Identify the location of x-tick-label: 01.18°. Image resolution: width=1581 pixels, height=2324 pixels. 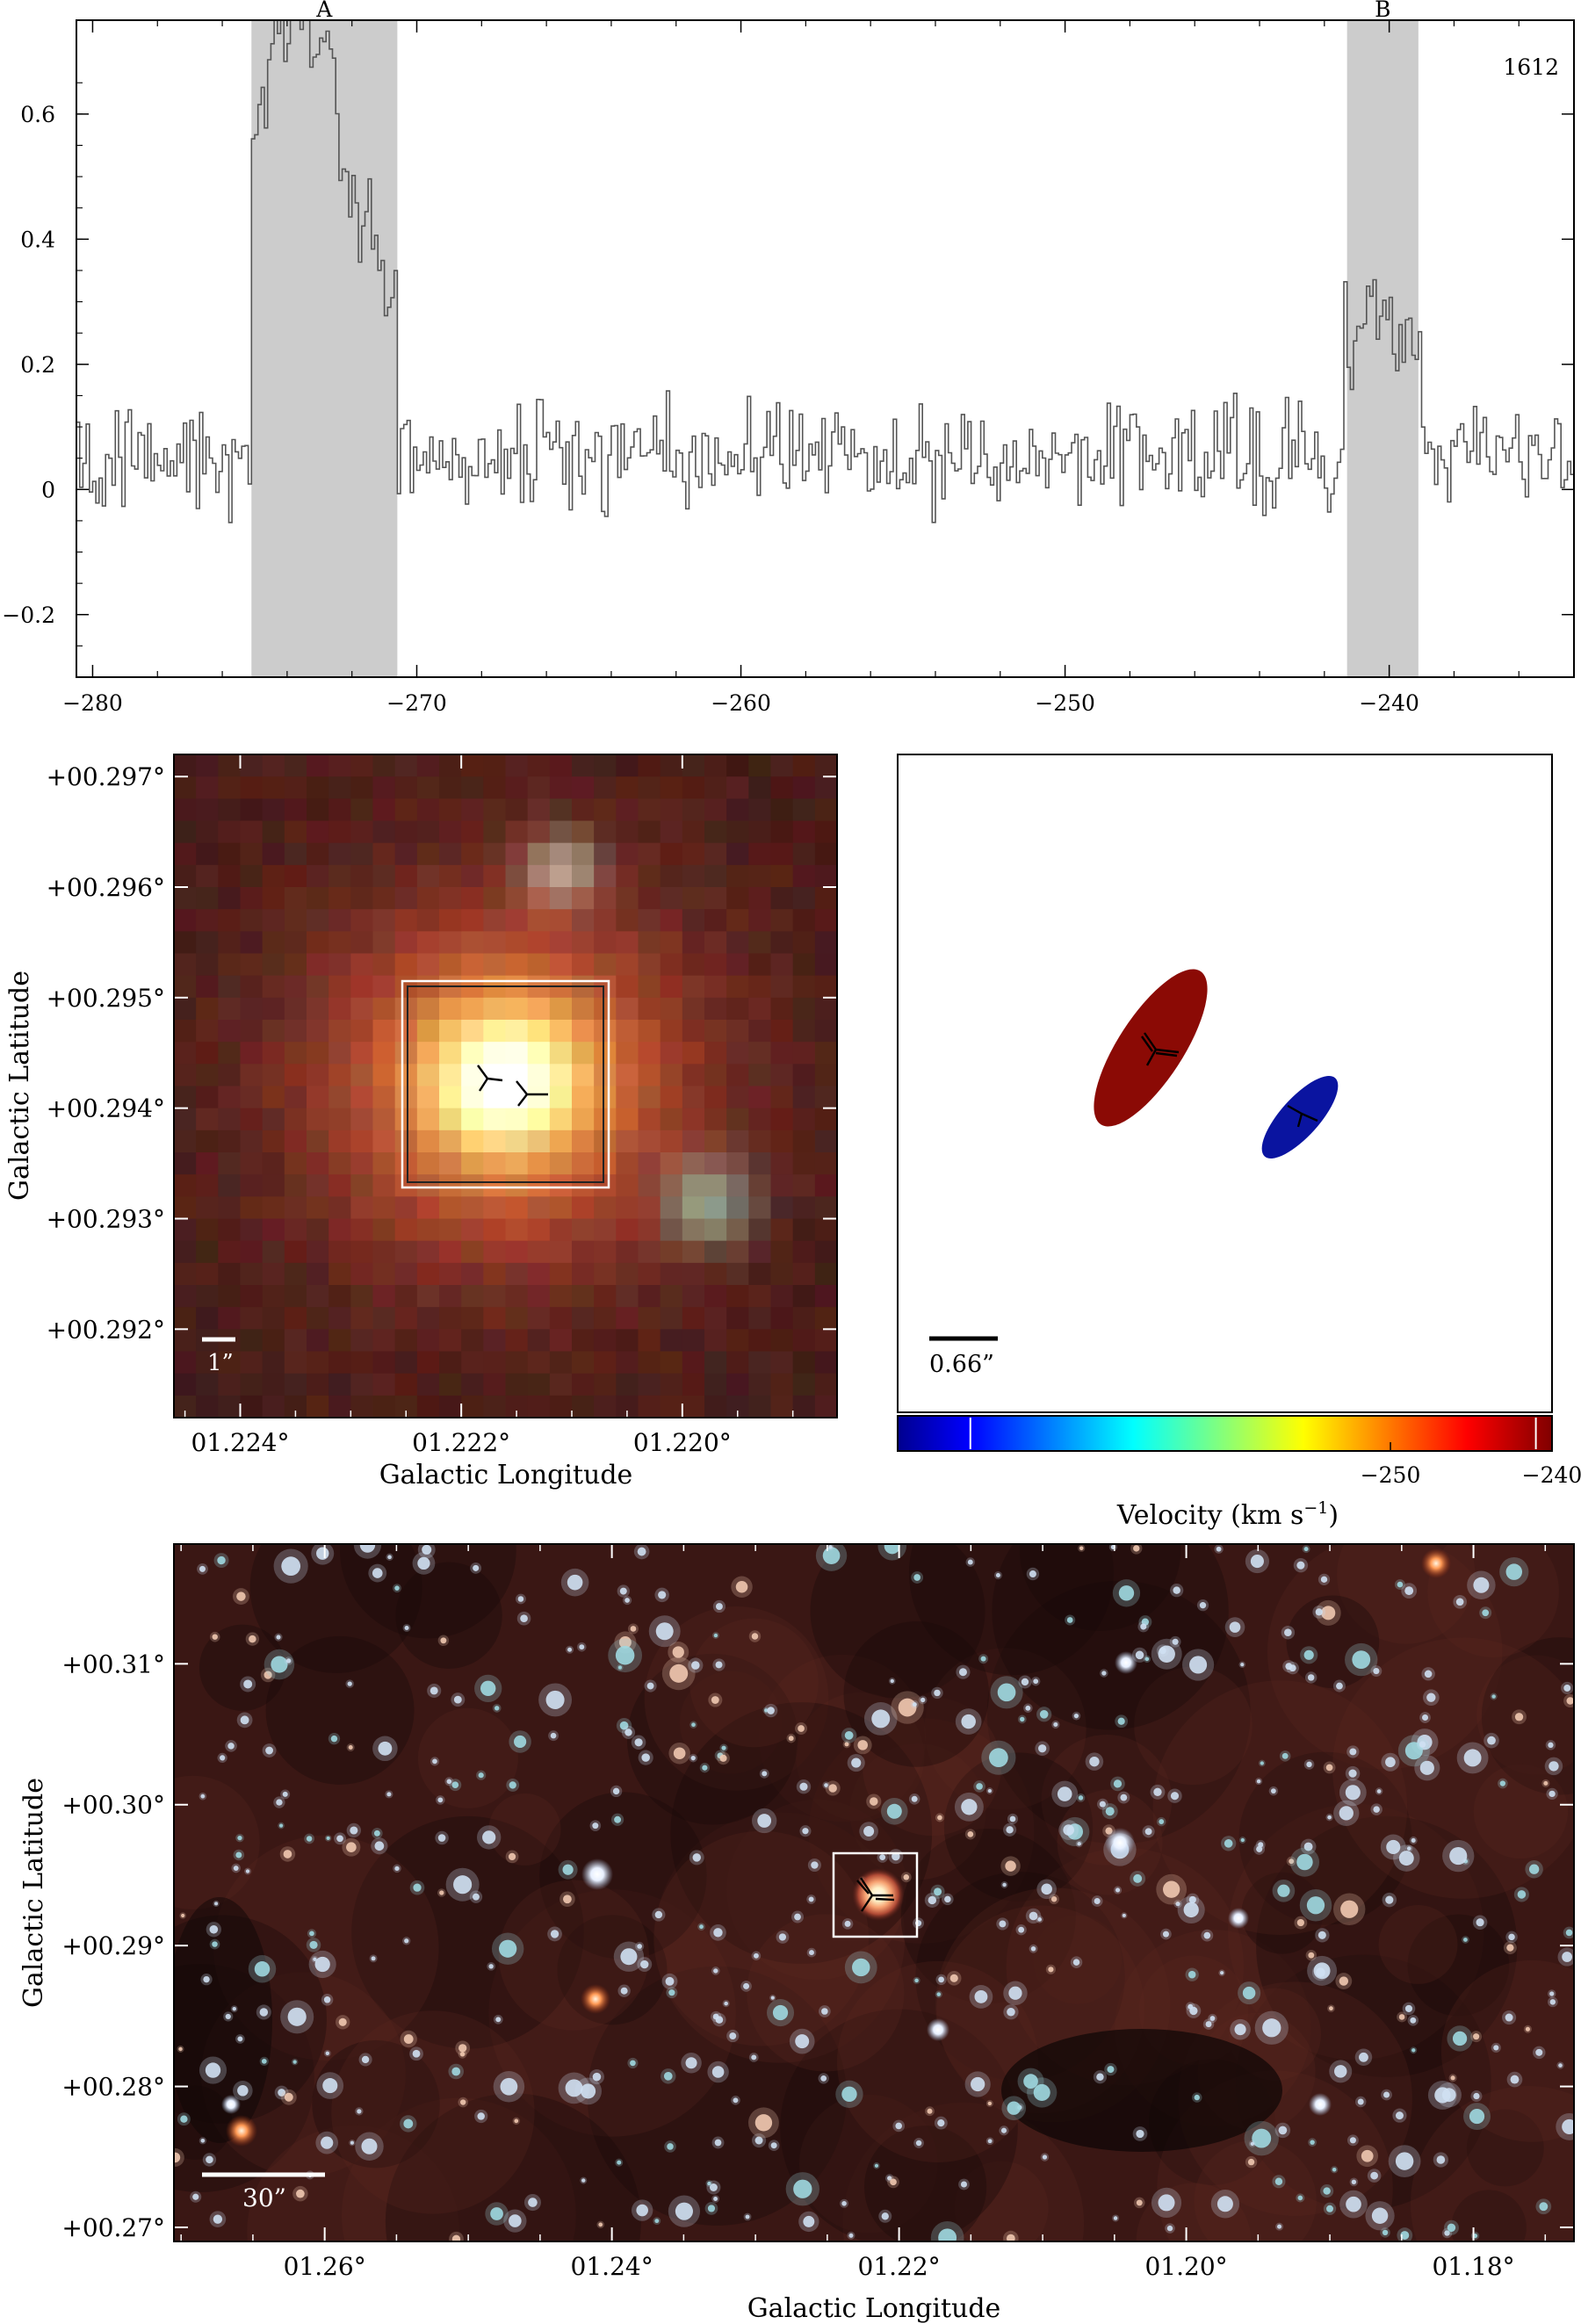
(1473, 2266).